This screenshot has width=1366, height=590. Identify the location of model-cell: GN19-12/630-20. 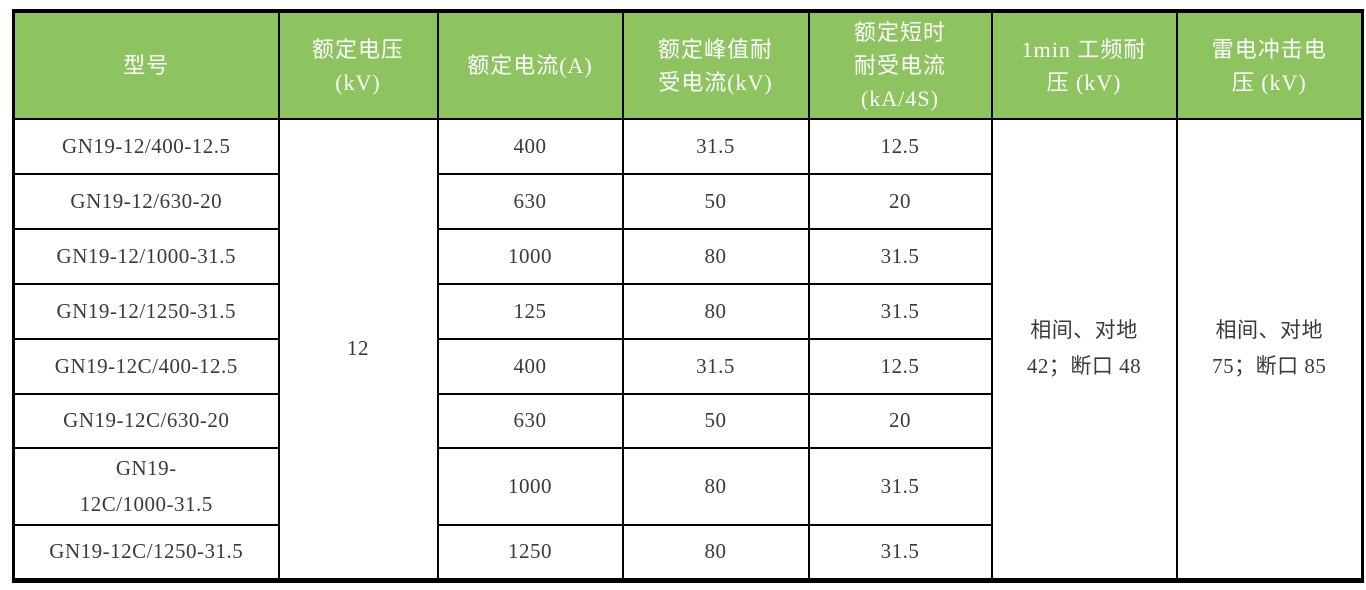
(146, 201).